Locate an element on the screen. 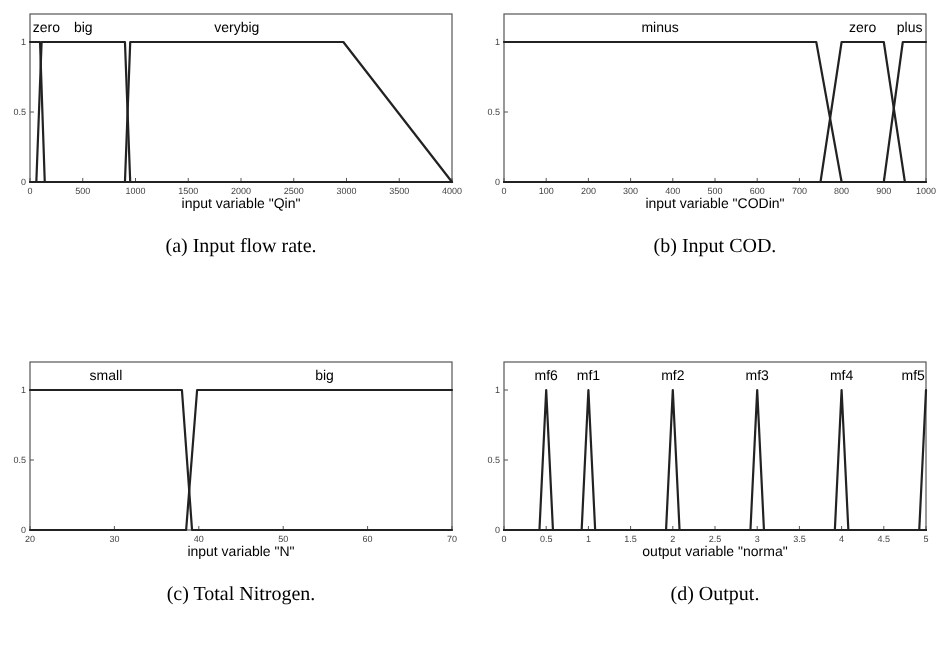  text: (b) Input COD. is located at coordinates (715, 247).